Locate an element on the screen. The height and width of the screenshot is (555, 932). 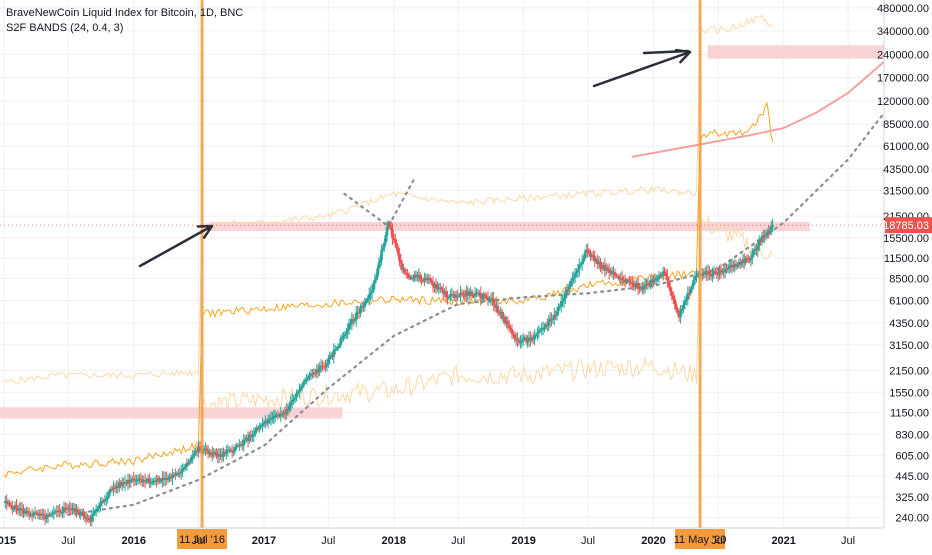
arrow-2016-head is located at coordinates (205, 231).